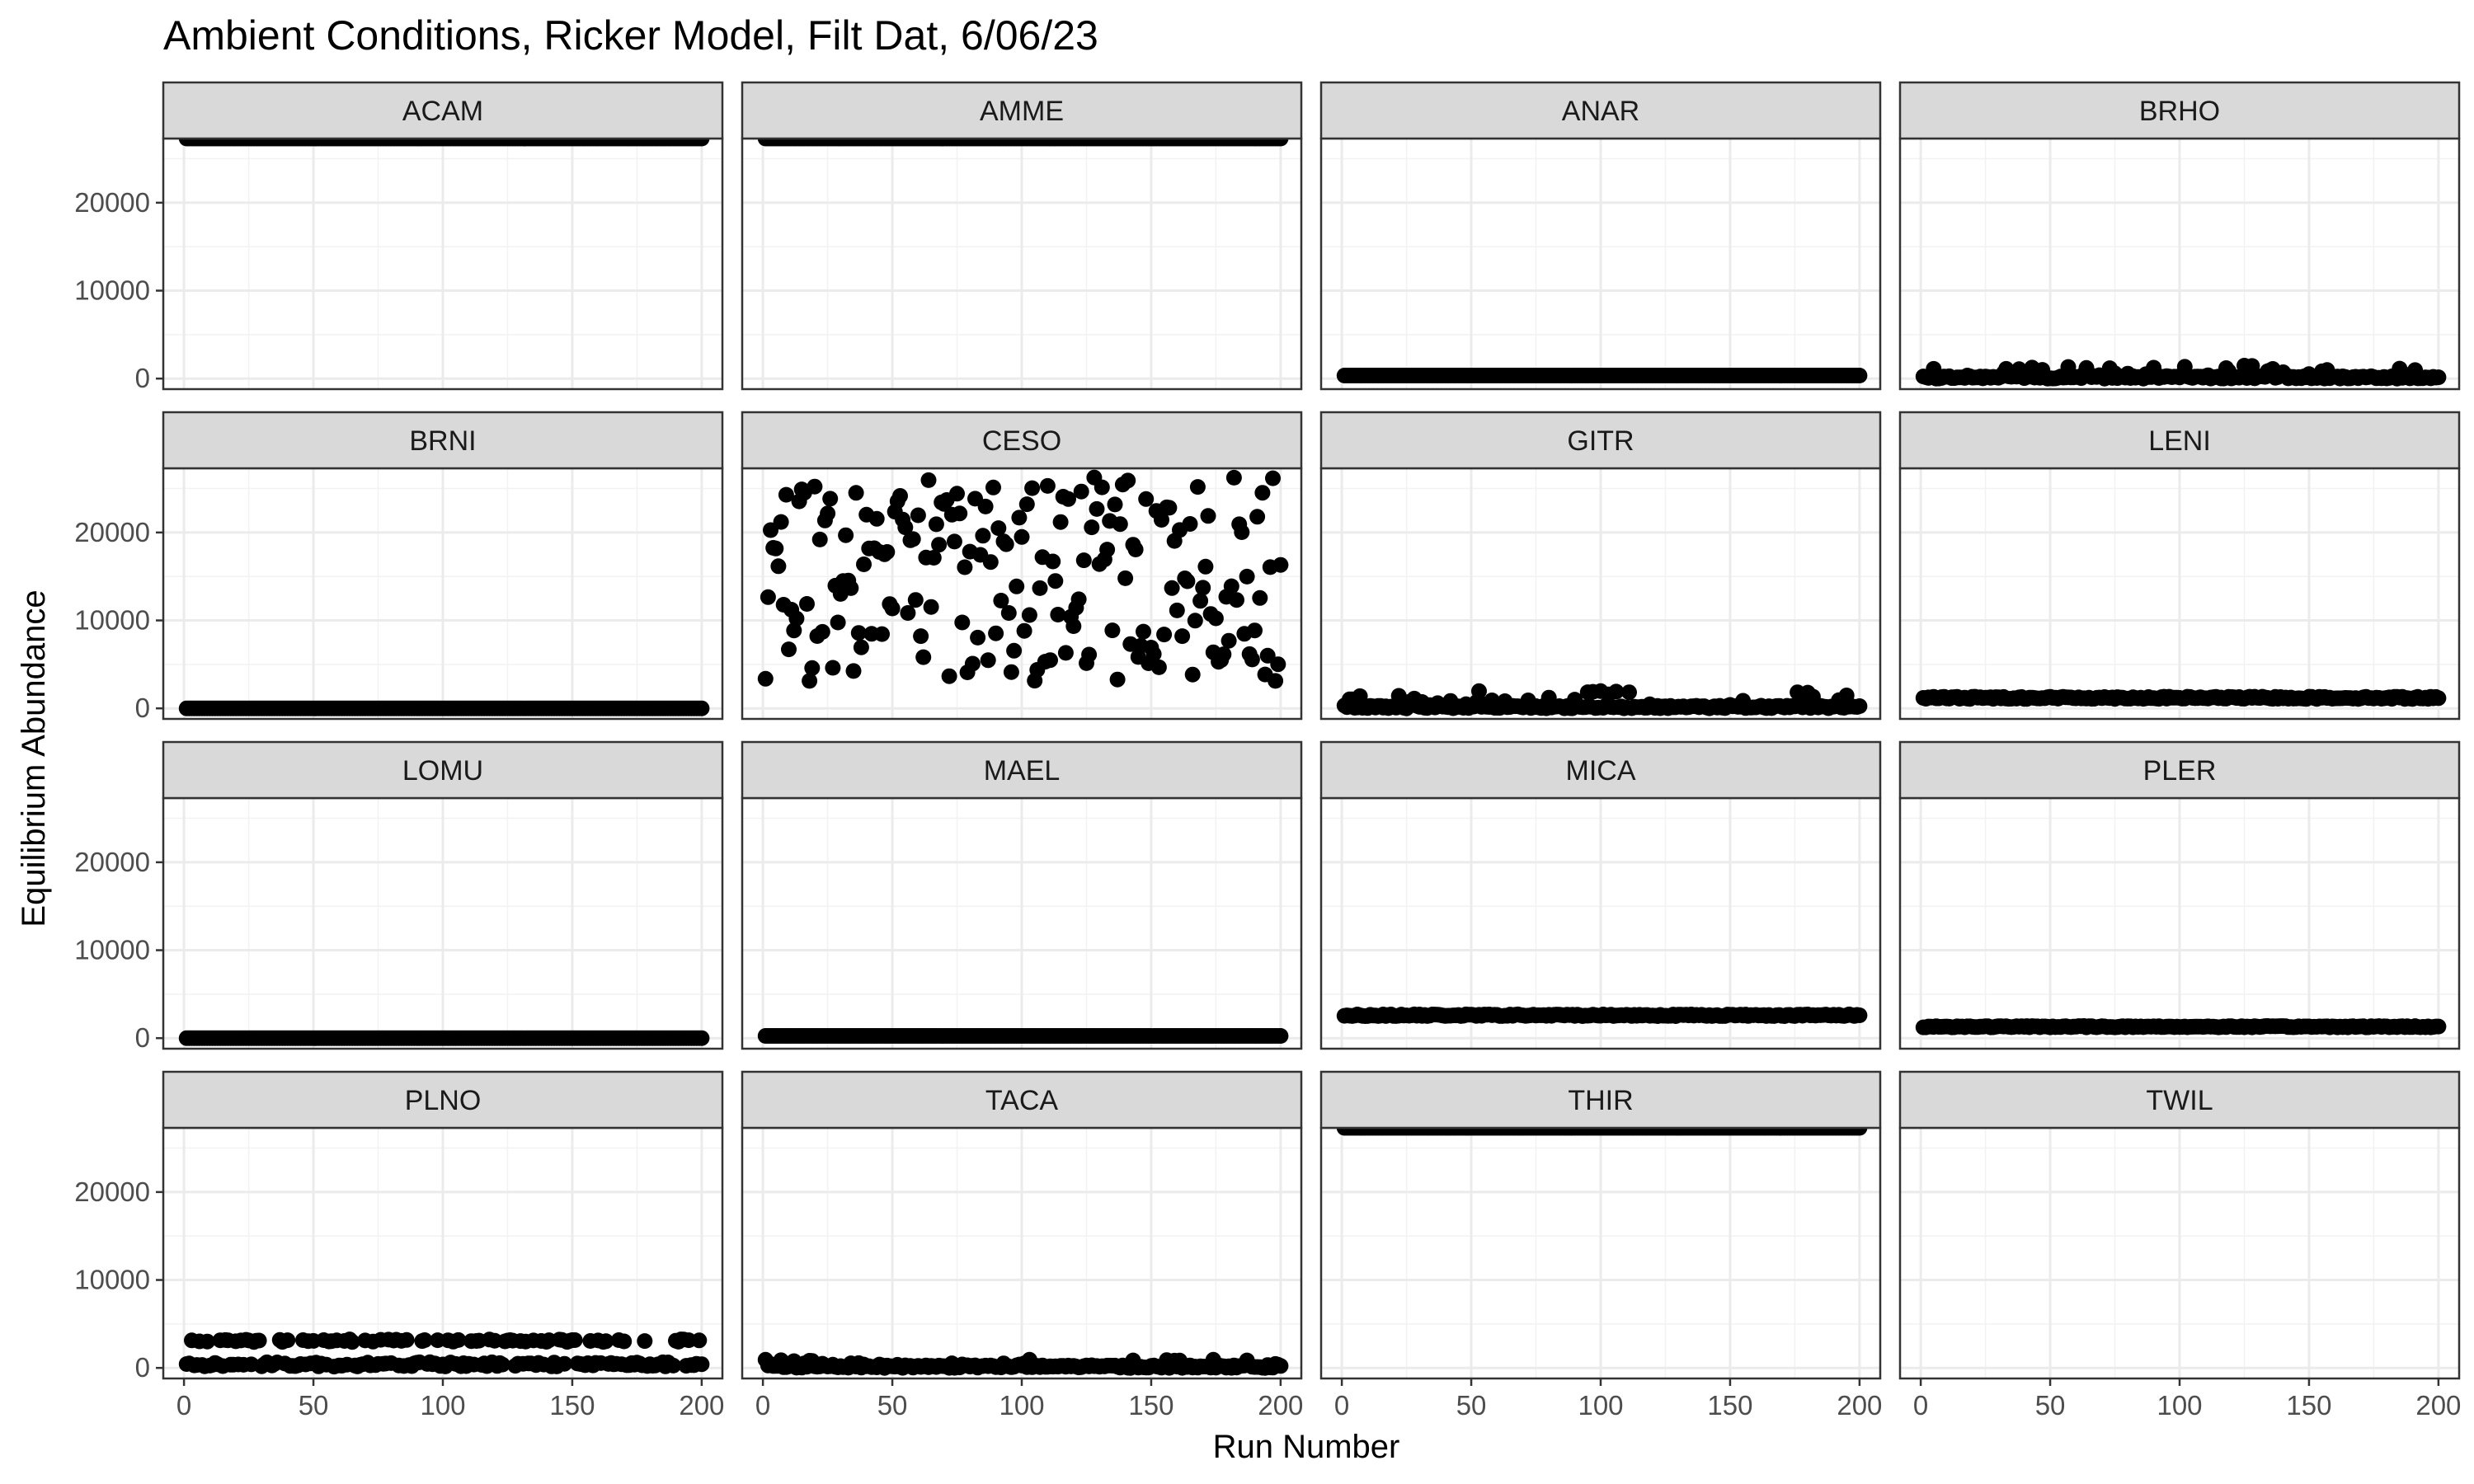 This screenshot has height=1484, width=2474. I want to click on facet-strip-label: MICA, so click(1601, 771).